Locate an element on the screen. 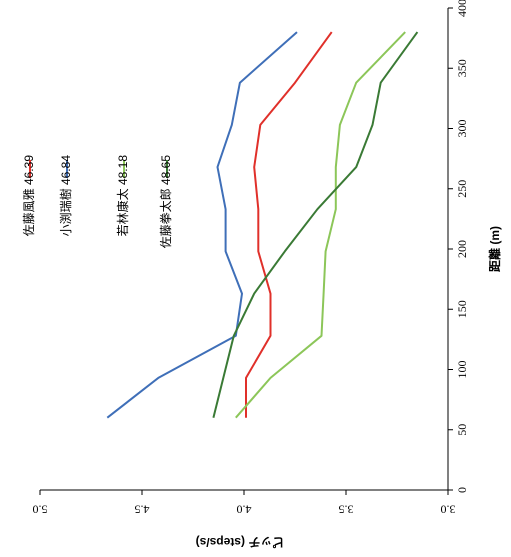 The height and width of the screenshot is (557, 511). y-axis-label: ピッチ (steps/s) is located at coordinates (240, 542).